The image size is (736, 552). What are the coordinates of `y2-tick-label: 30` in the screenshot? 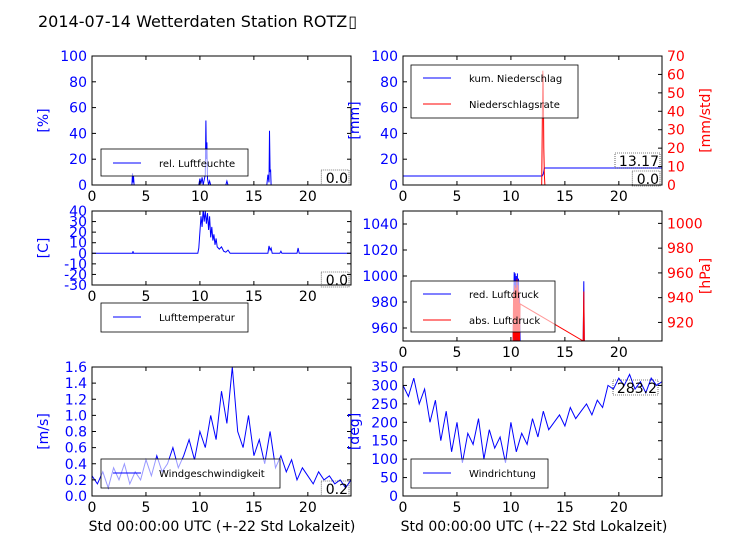 It's located at (676, 131).